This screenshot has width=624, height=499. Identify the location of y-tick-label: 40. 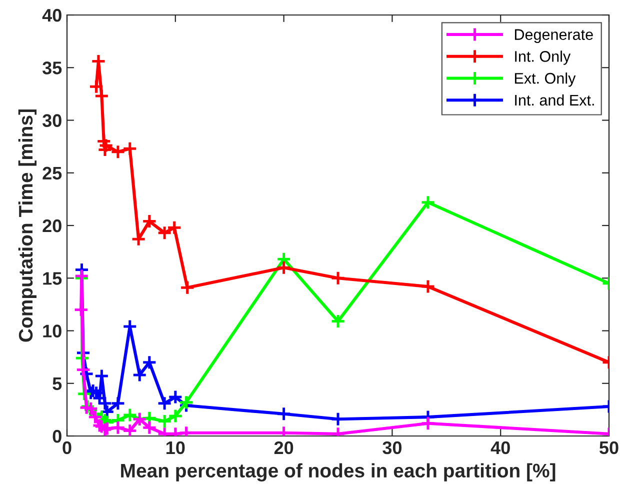
(52, 15).